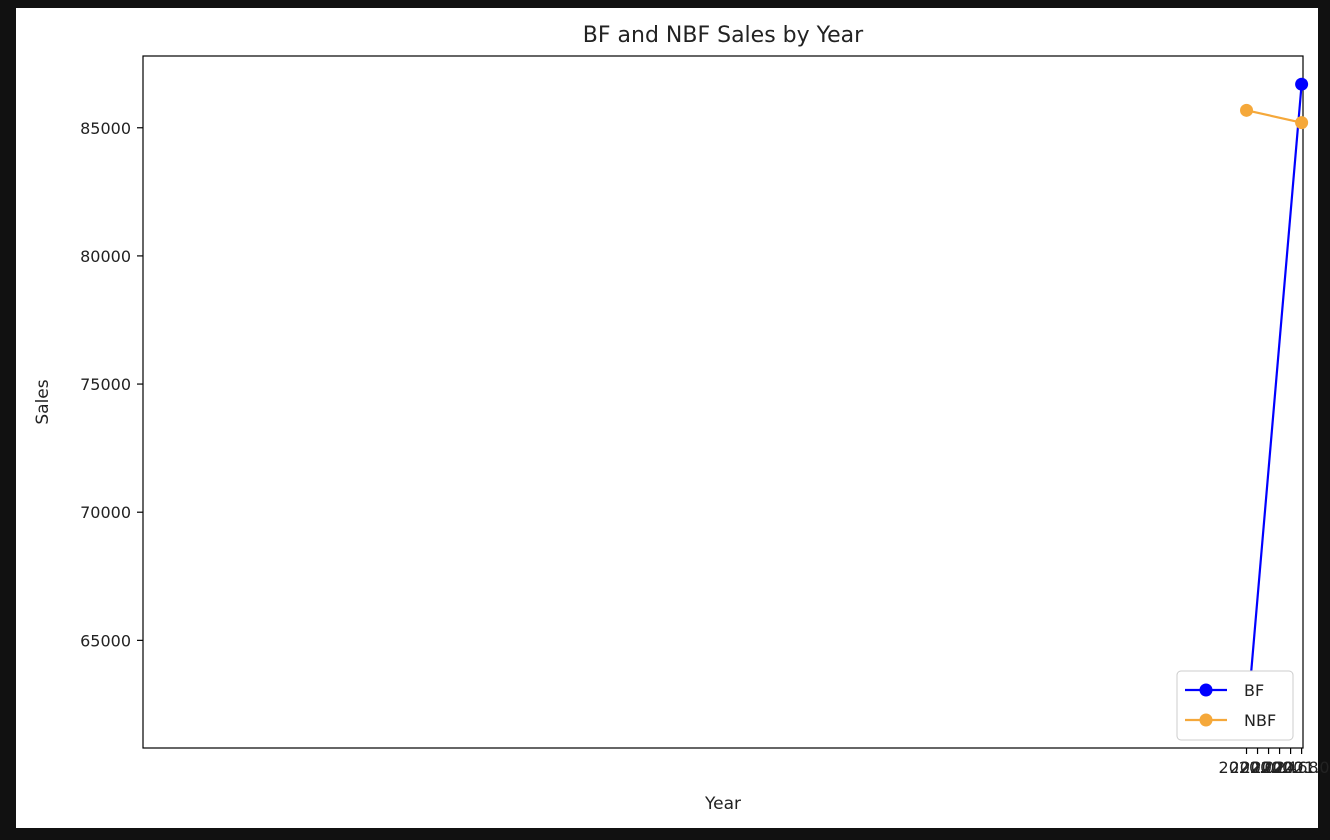  What do you see at coordinates (1254, 690) in the screenshot?
I see `legend-label-bf: BF` at bounding box center [1254, 690].